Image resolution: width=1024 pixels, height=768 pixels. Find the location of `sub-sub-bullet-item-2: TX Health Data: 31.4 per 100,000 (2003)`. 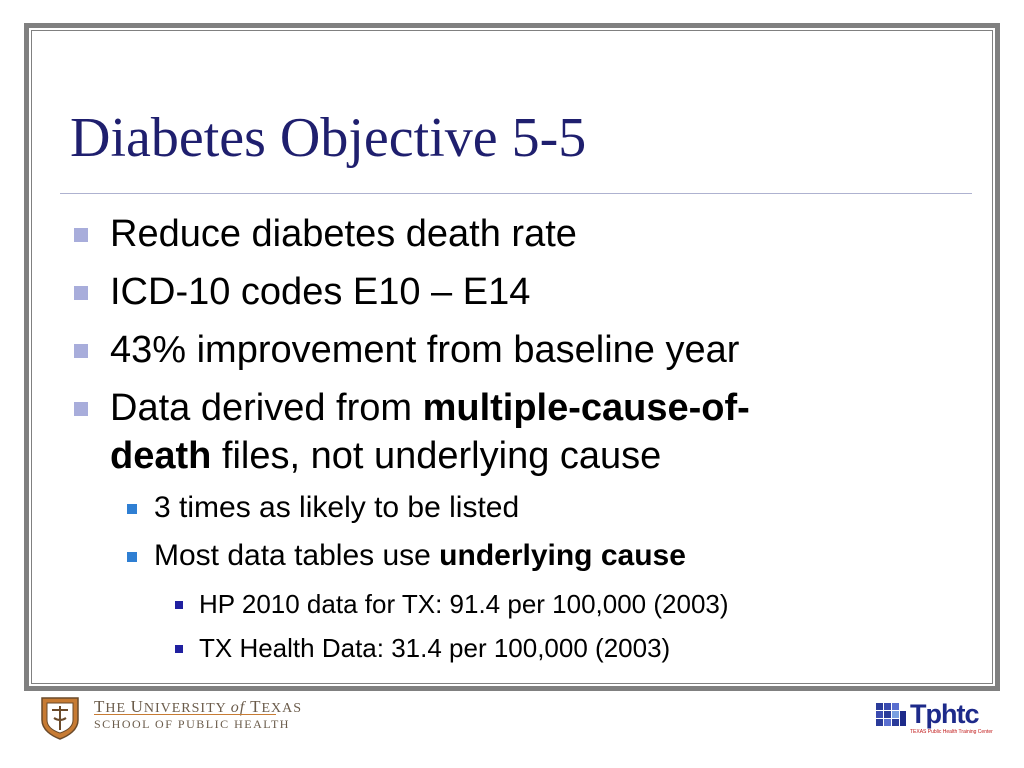

sub-sub-bullet-item-2: TX Health Data: 31.4 per 100,000 (2003) is located at coordinates (423, 648).